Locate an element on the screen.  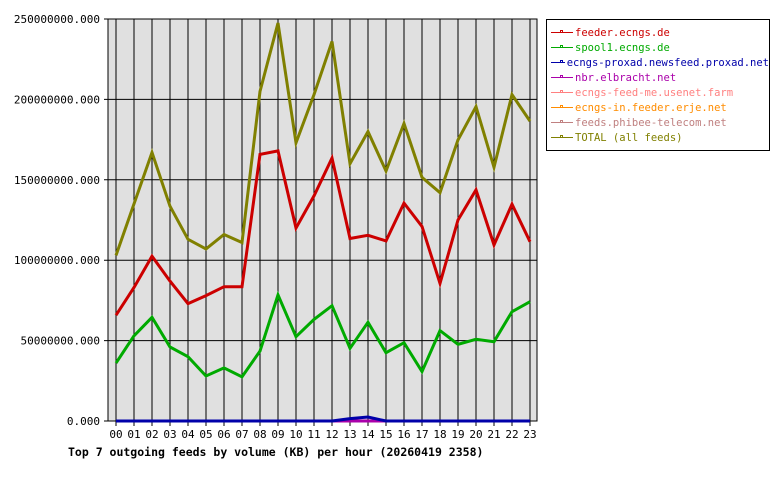
legend-item: TOTAL (all feeds) is located at coordinates (658, 137).